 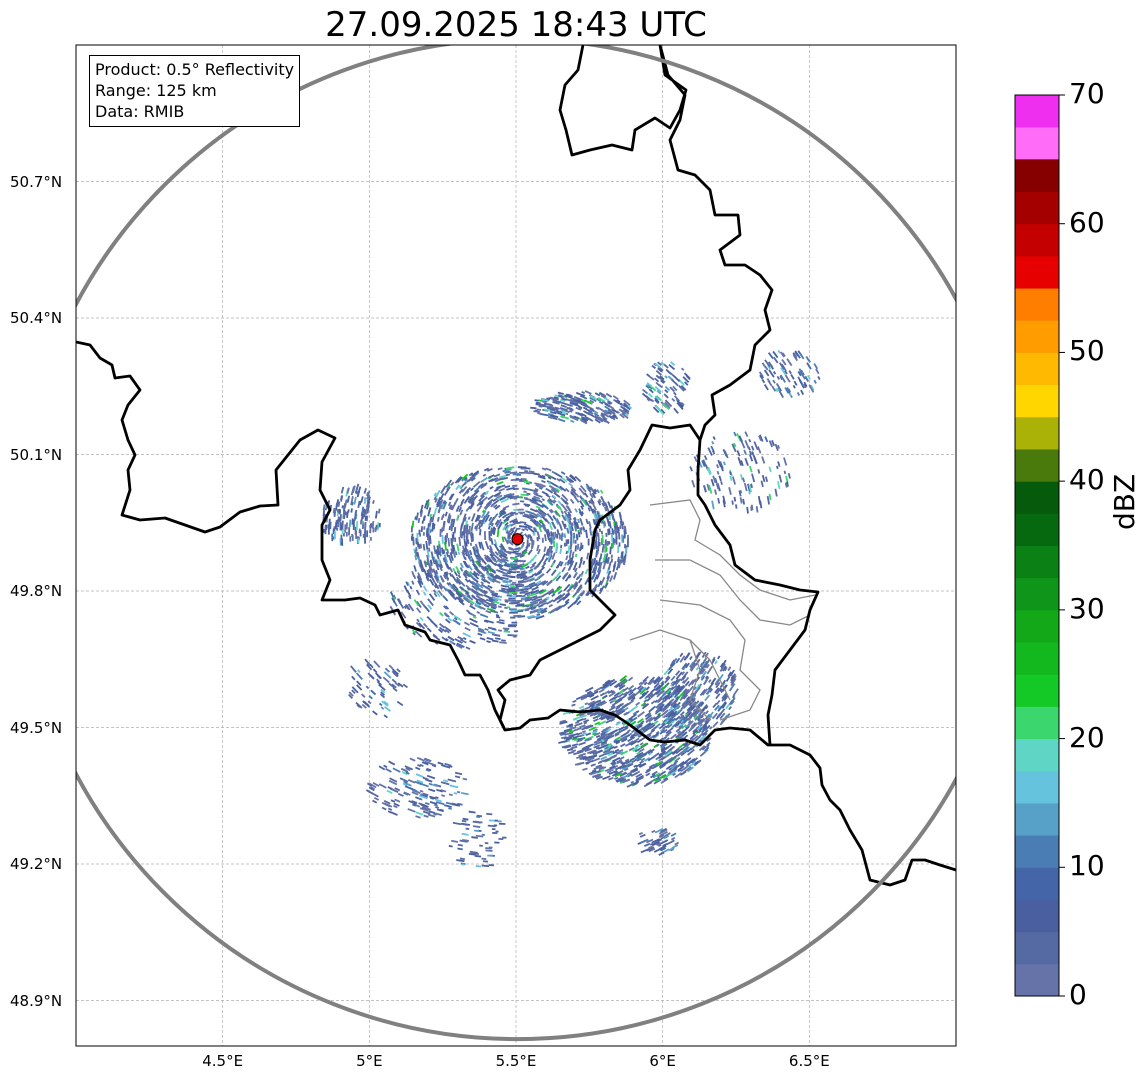 What do you see at coordinates (36, 1000) in the screenshot?
I see `lat-tick-label: 48.9°N` at bounding box center [36, 1000].